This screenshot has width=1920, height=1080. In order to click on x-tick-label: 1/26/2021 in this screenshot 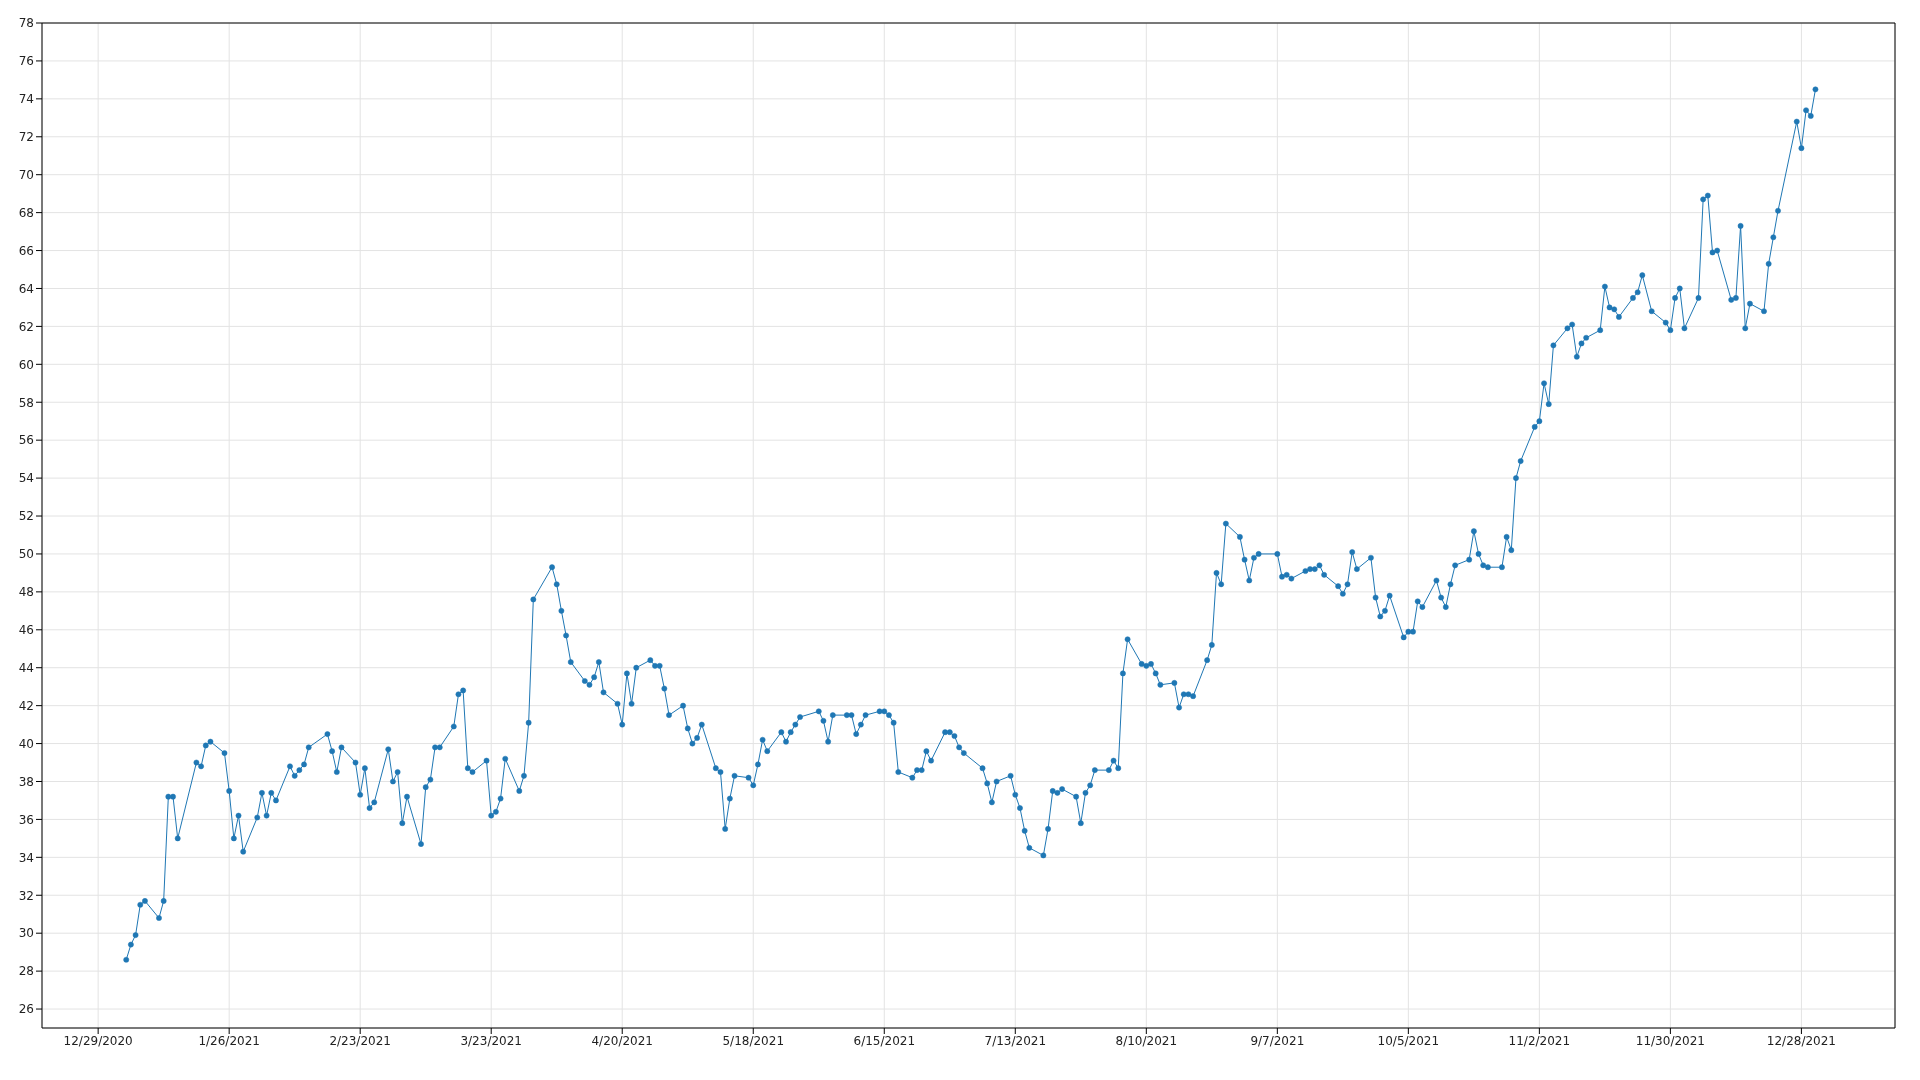, I will do `click(229, 1040)`.